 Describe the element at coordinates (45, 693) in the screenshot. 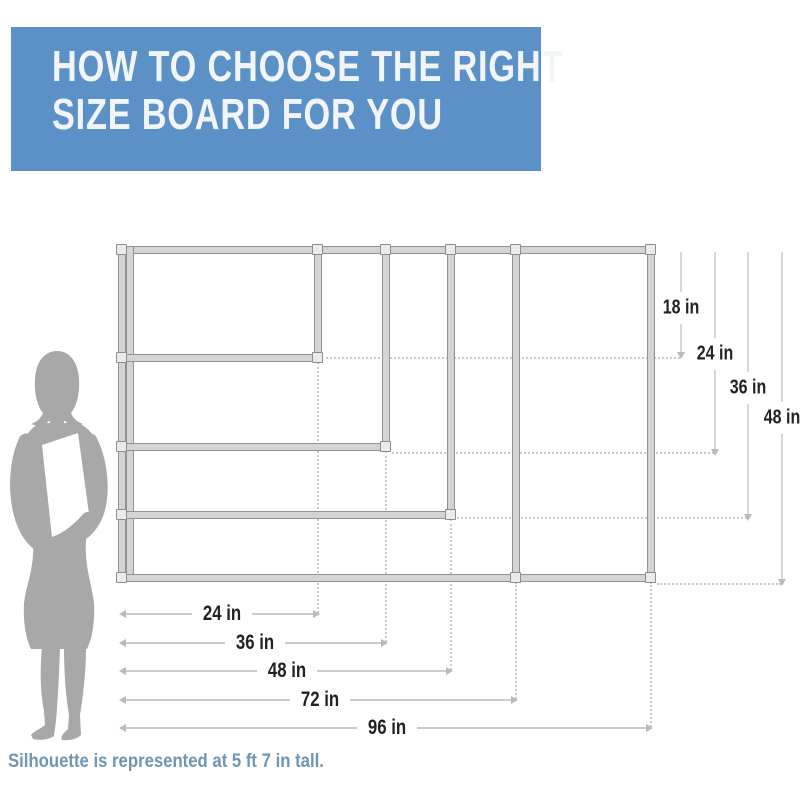

I see `silhouette-left-leg` at that location.